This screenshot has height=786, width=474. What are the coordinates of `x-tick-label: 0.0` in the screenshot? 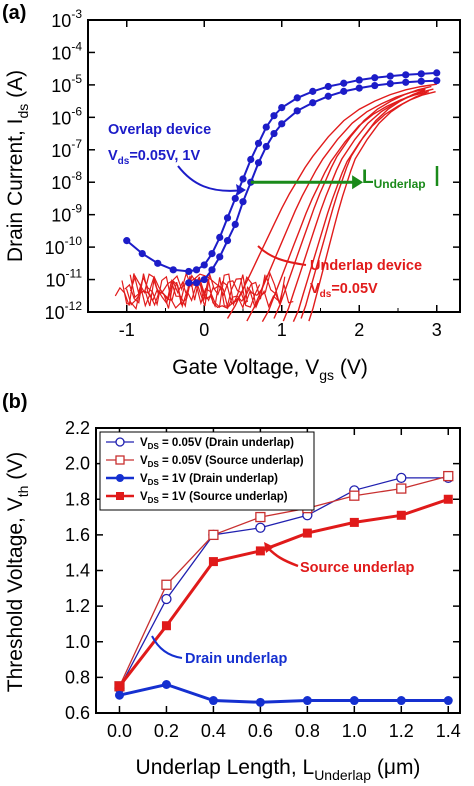 It's located at (119, 731).